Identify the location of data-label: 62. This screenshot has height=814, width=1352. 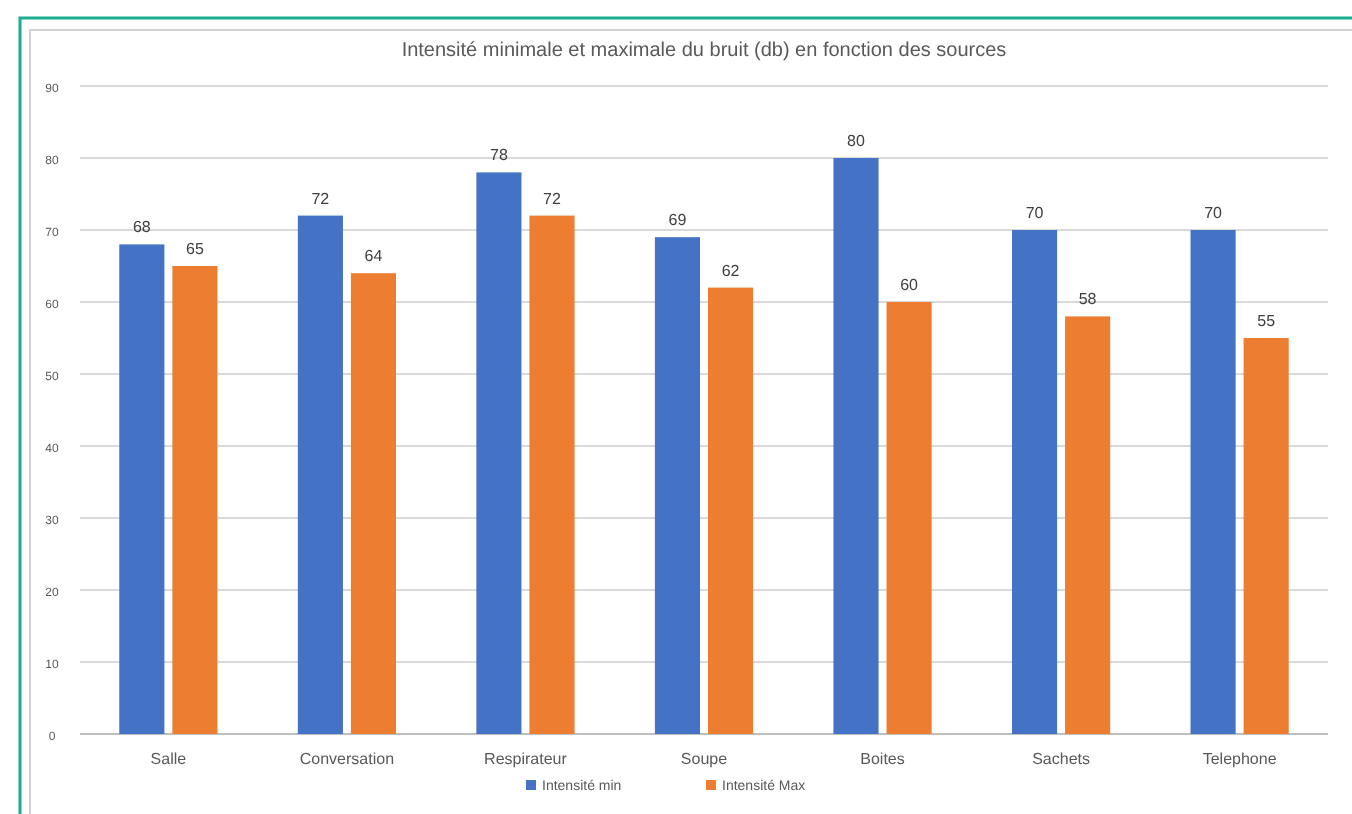
(731, 270).